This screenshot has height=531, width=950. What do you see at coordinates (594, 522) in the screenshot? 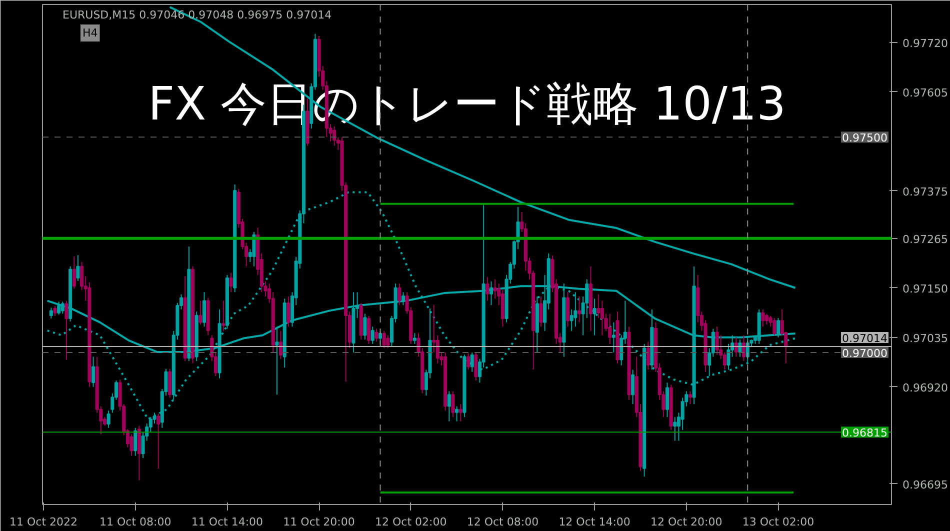
I see `x-tick-label: 12 Oct 14:00` at bounding box center [594, 522].